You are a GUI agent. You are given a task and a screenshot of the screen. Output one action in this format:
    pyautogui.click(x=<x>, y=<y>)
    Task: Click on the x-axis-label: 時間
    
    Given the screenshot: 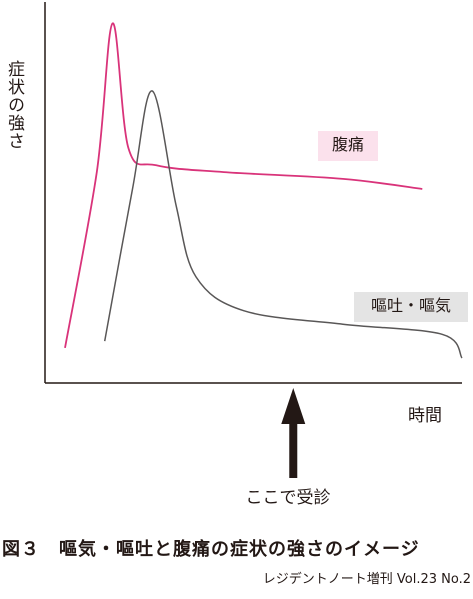 What is the action you would take?
    pyautogui.click(x=425, y=416)
    